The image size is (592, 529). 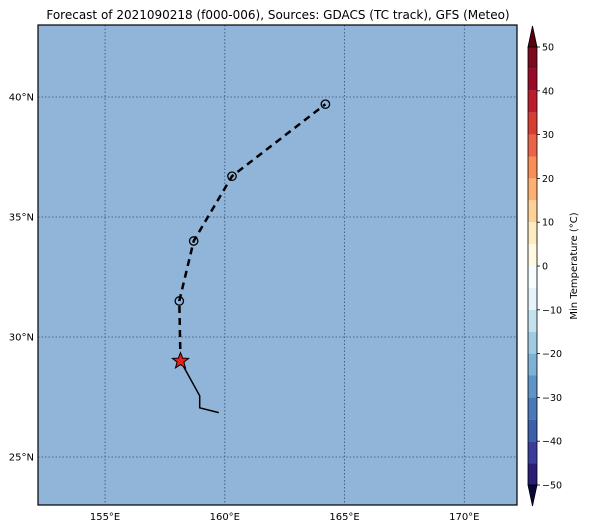 I want to click on longitude-tick-label: 165°E, so click(x=344, y=517).